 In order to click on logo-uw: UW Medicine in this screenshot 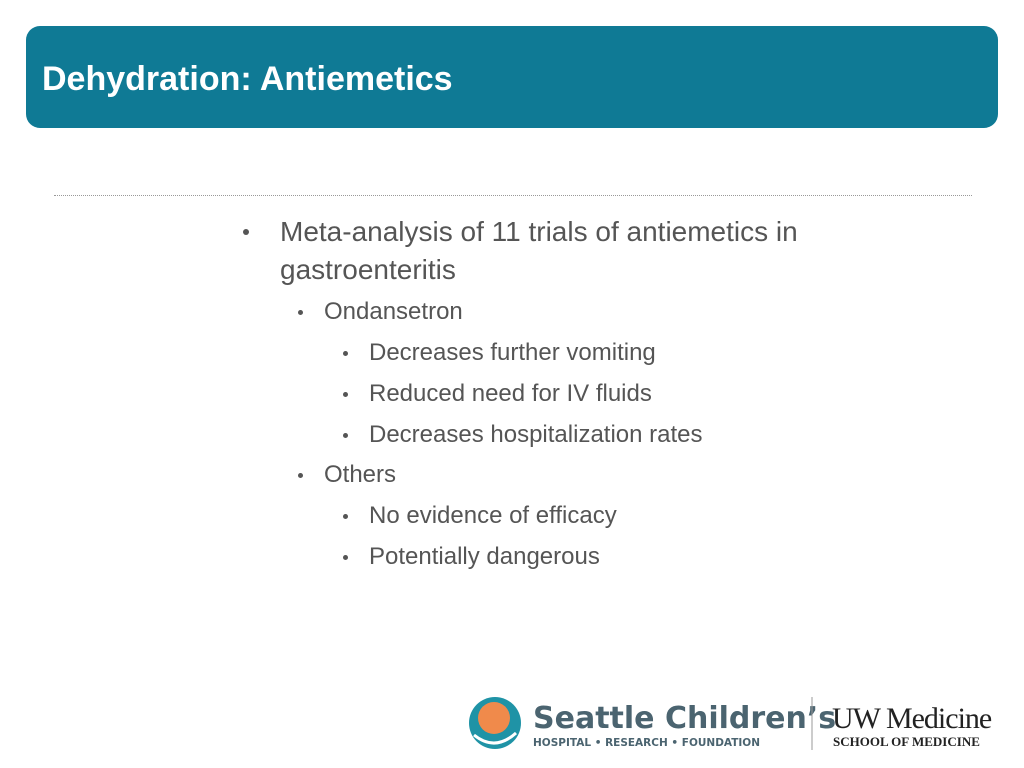, I will do `click(912, 718)`.